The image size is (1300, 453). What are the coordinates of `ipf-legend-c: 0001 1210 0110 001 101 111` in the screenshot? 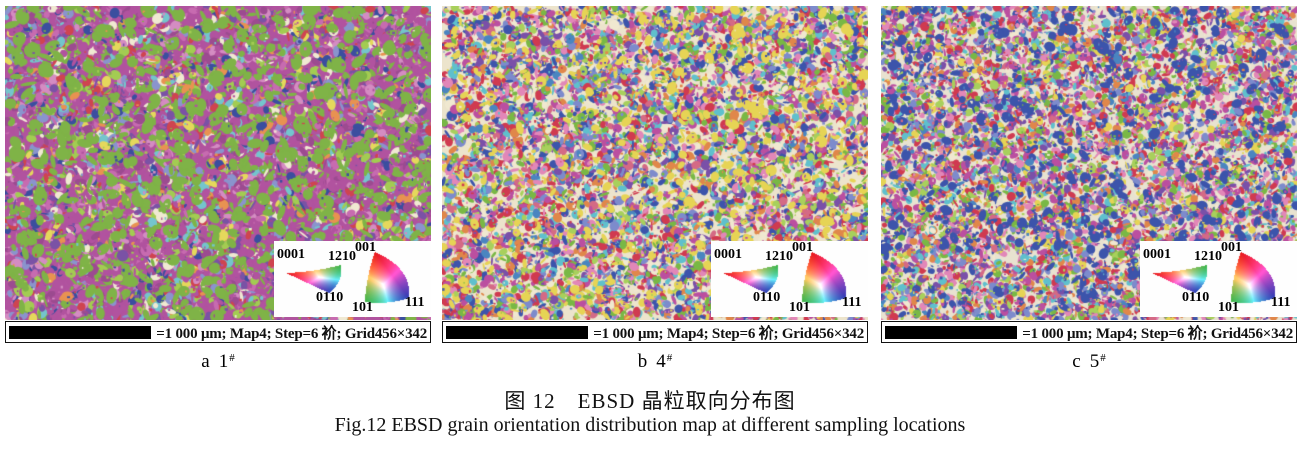 It's located at (1218, 279).